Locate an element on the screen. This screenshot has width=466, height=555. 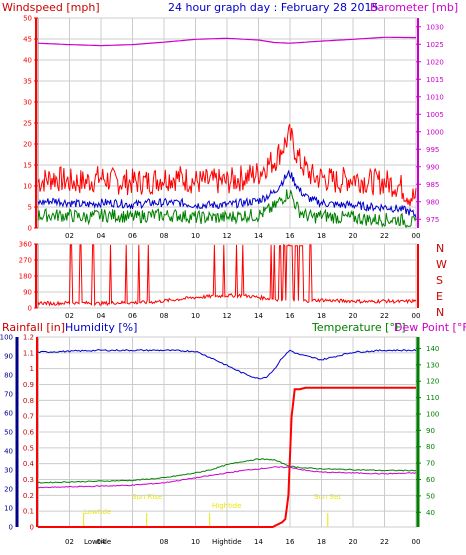
windspeed-label: Windspeed [mph] is located at coordinates (51, 7).